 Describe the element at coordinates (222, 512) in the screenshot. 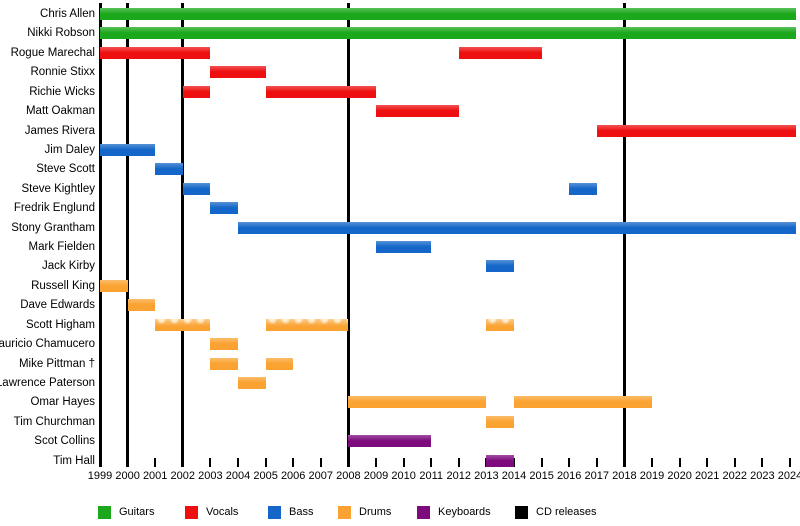

I see `legend-label: Vocals` at that location.